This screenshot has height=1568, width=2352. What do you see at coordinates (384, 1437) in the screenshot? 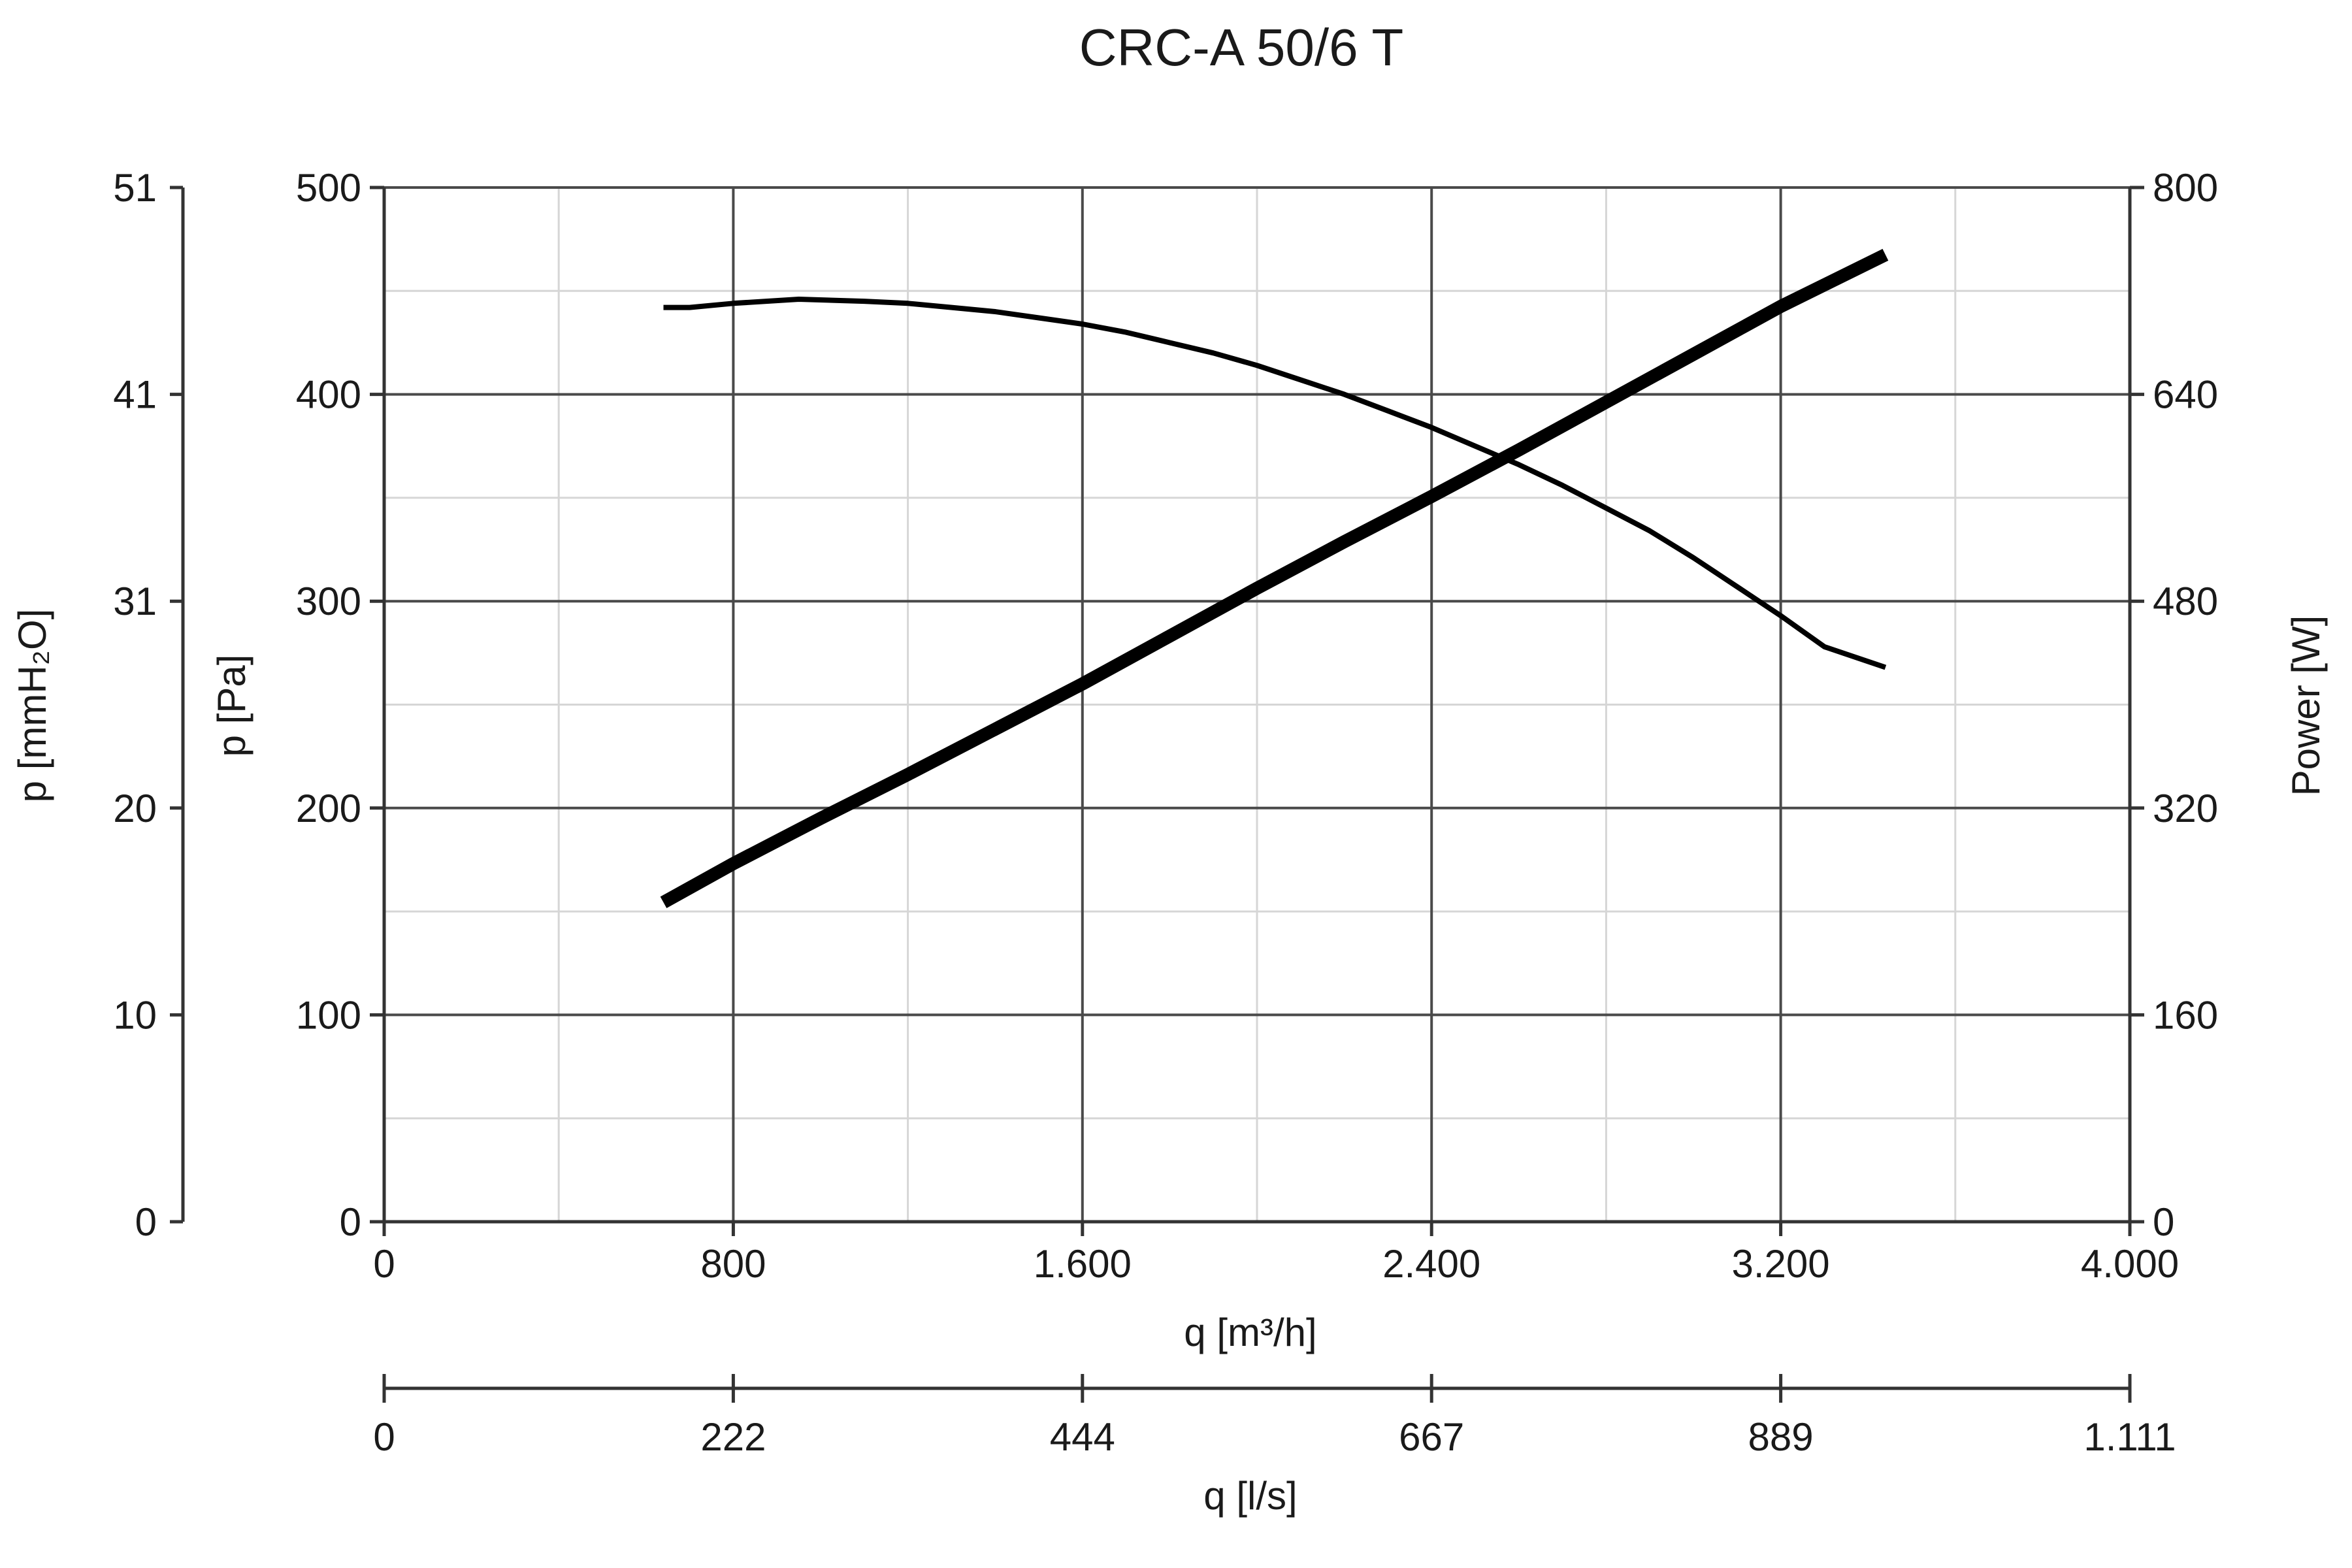
I see `x2-tick-label: 0` at bounding box center [384, 1437].